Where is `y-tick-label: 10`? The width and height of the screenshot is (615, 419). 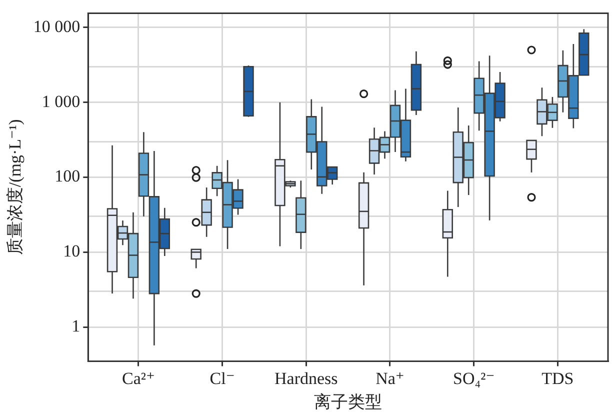
y-tick-label: 10 is located at coordinates (71, 251).